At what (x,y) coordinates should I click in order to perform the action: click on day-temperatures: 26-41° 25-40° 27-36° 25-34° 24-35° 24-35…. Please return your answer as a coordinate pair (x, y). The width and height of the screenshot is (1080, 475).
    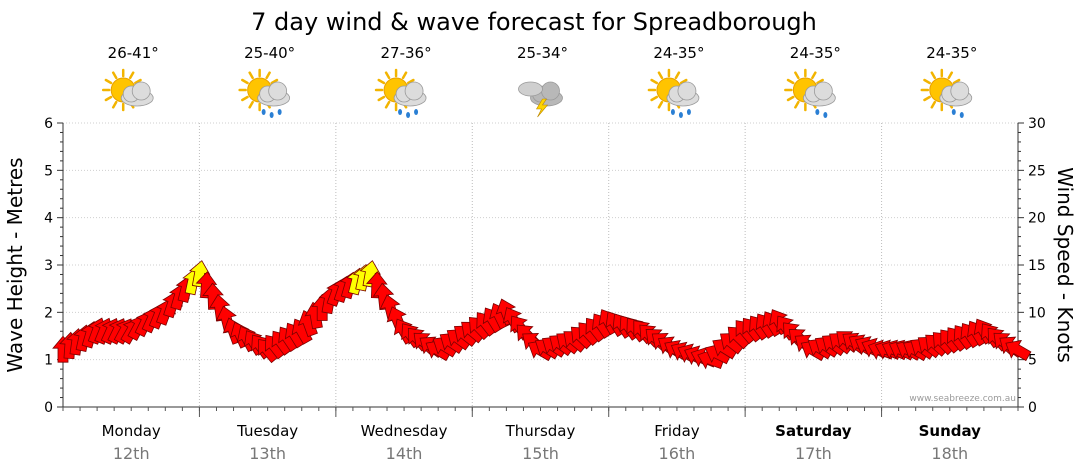
    Looking at the image, I should click on (543, 53).